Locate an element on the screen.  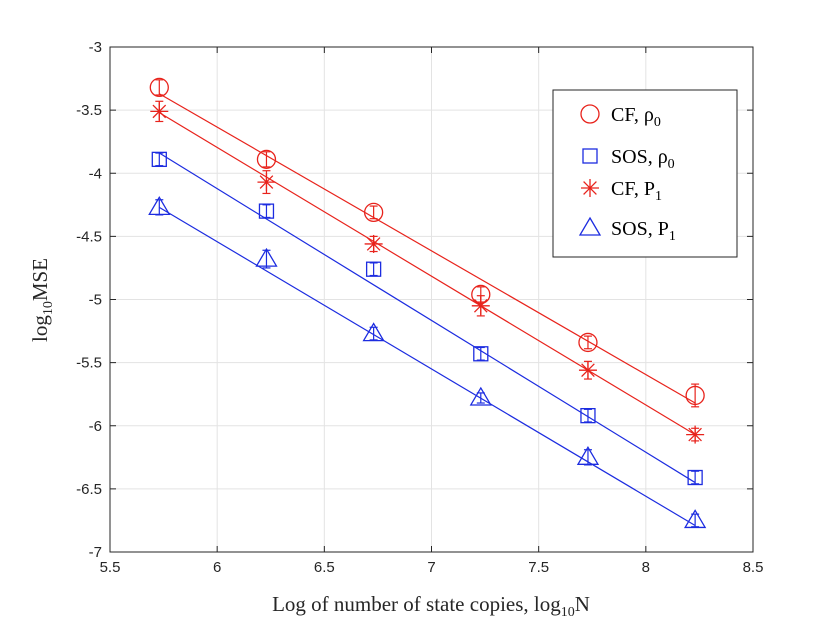
x-tick-label: 8 is located at coordinates (646, 567).